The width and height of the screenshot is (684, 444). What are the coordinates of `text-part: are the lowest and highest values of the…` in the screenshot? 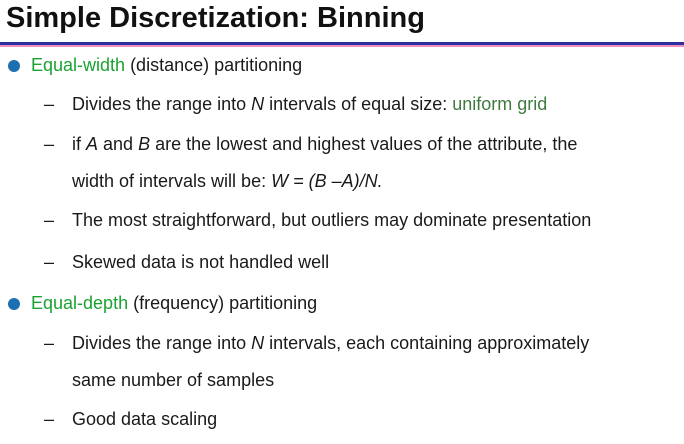 It's located at (364, 144).